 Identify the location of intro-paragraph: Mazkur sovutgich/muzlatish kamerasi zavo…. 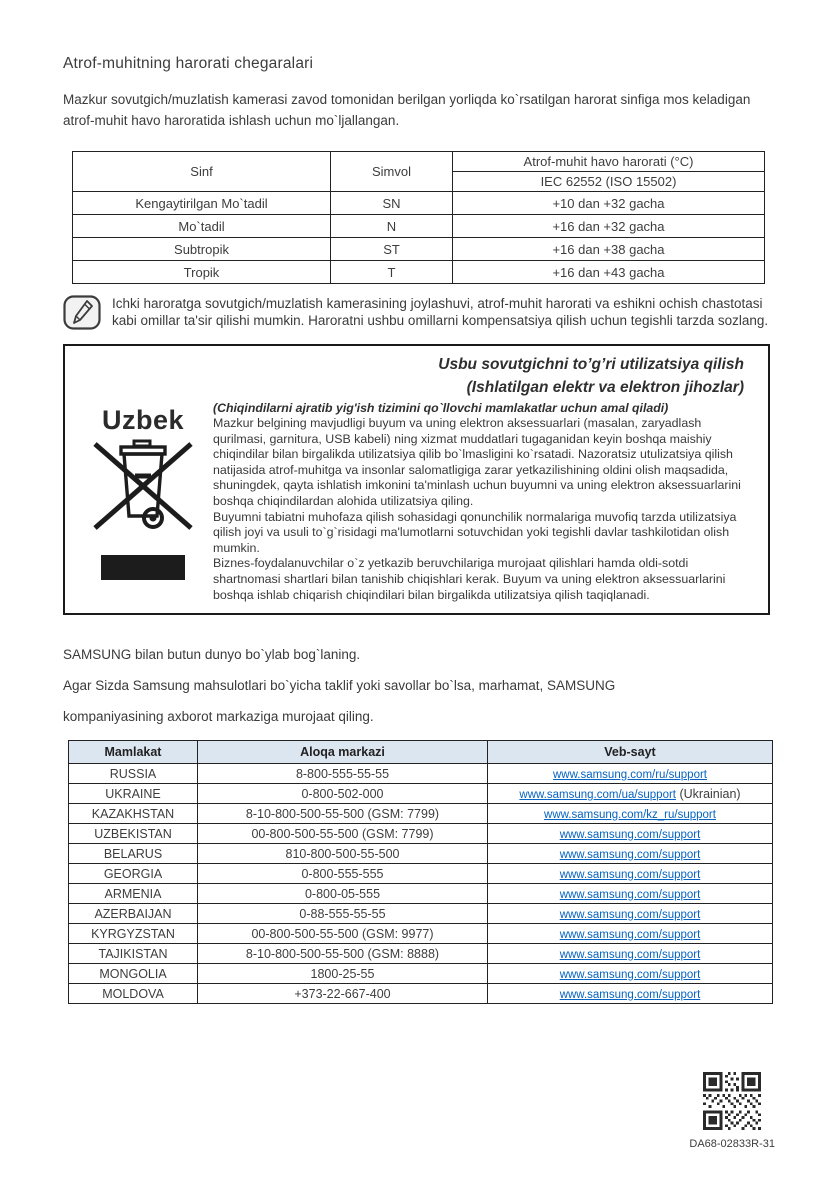
(407, 110).